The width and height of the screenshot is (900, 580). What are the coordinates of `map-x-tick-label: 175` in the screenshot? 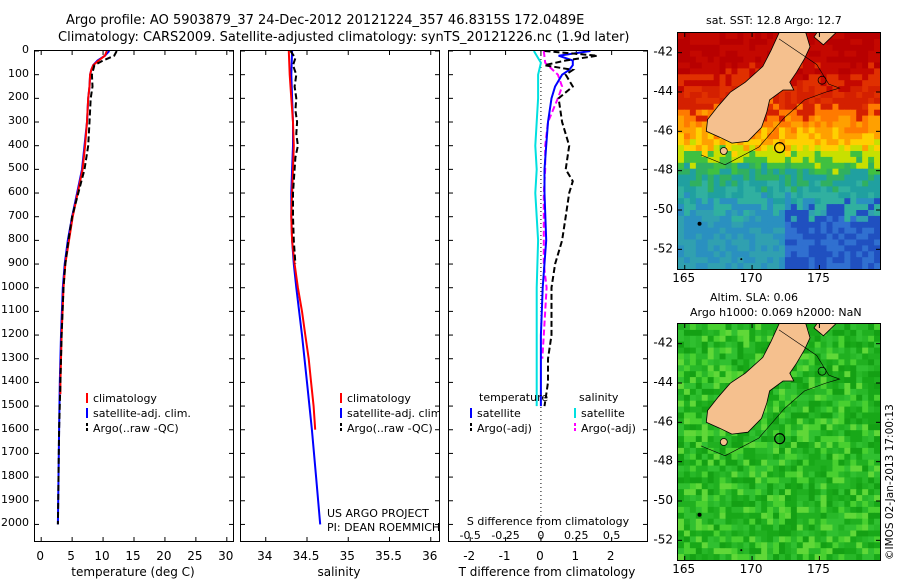 It's located at (818, 278).